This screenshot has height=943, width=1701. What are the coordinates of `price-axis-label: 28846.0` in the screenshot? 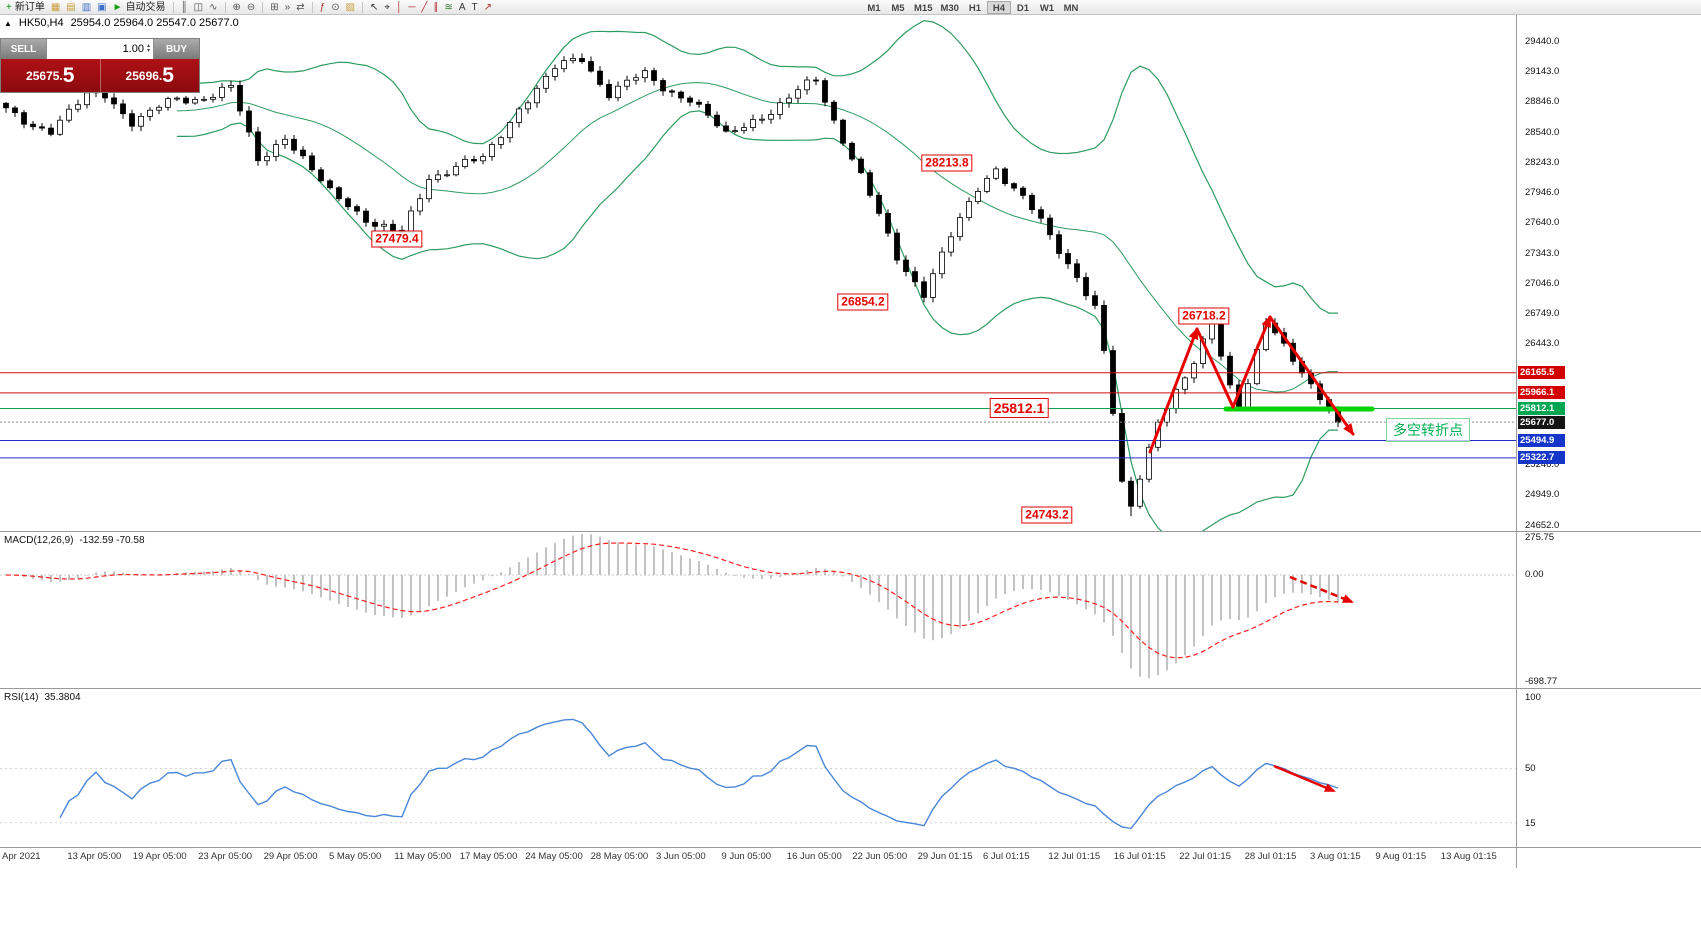 It's located at (1542, 102).